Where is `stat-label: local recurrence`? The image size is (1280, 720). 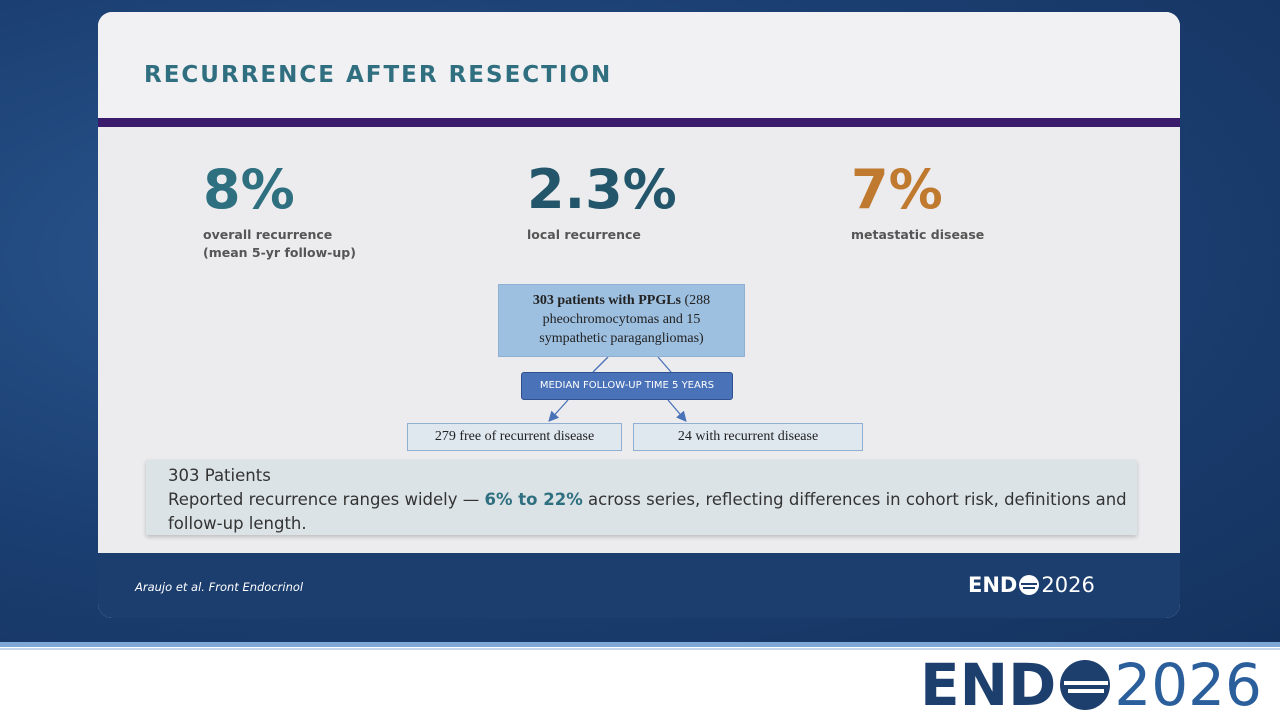 stat-label: local recurrence is located at coordinates (584, 235).